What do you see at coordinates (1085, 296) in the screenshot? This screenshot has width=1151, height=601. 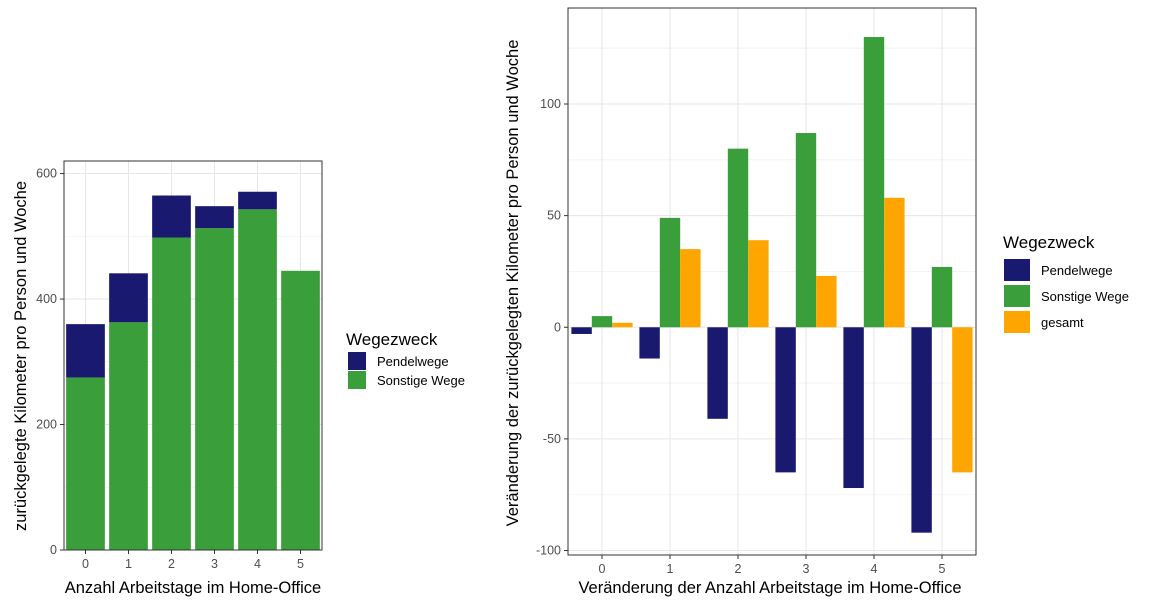 I see `right-legend-label-sonstige-wege: Sonstige Wege` at bounding box center [1085, 296].